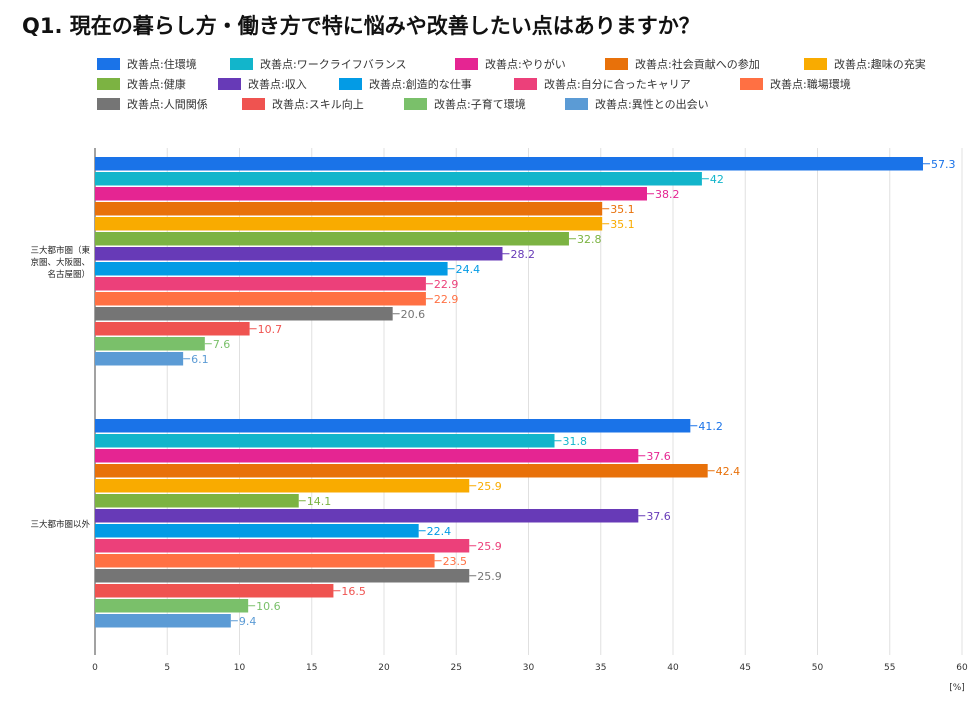  Describe the element at coordinates (957, 688) in the screenshot. I see `x-unit-label: [%]` at that location.